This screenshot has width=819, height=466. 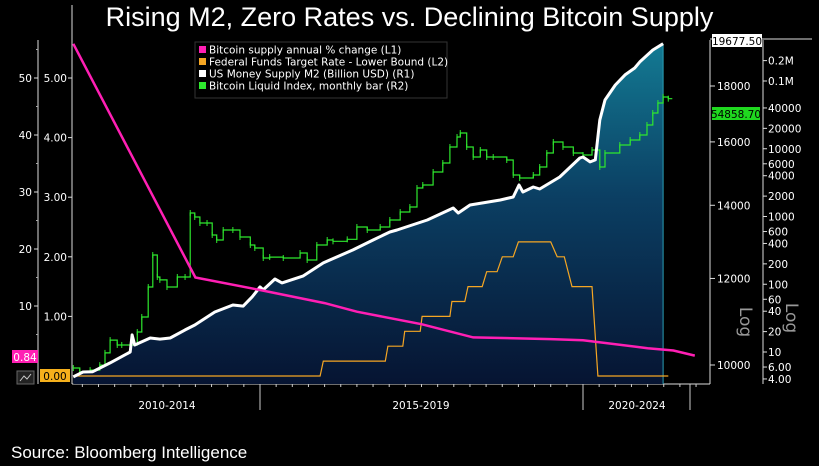 I want to click on r2-tick-label: 2000, so click(x=781, y=197).